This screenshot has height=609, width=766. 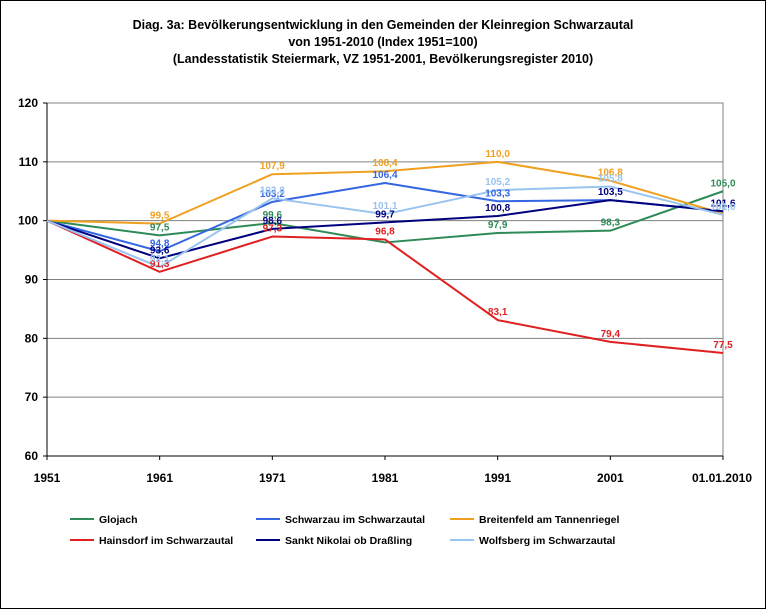 What do you see at coordinates (547, 541) in the screenshot?
I see `legend-label: Wolfsberg im Schwarzautal` at bounding box center [547, 541].